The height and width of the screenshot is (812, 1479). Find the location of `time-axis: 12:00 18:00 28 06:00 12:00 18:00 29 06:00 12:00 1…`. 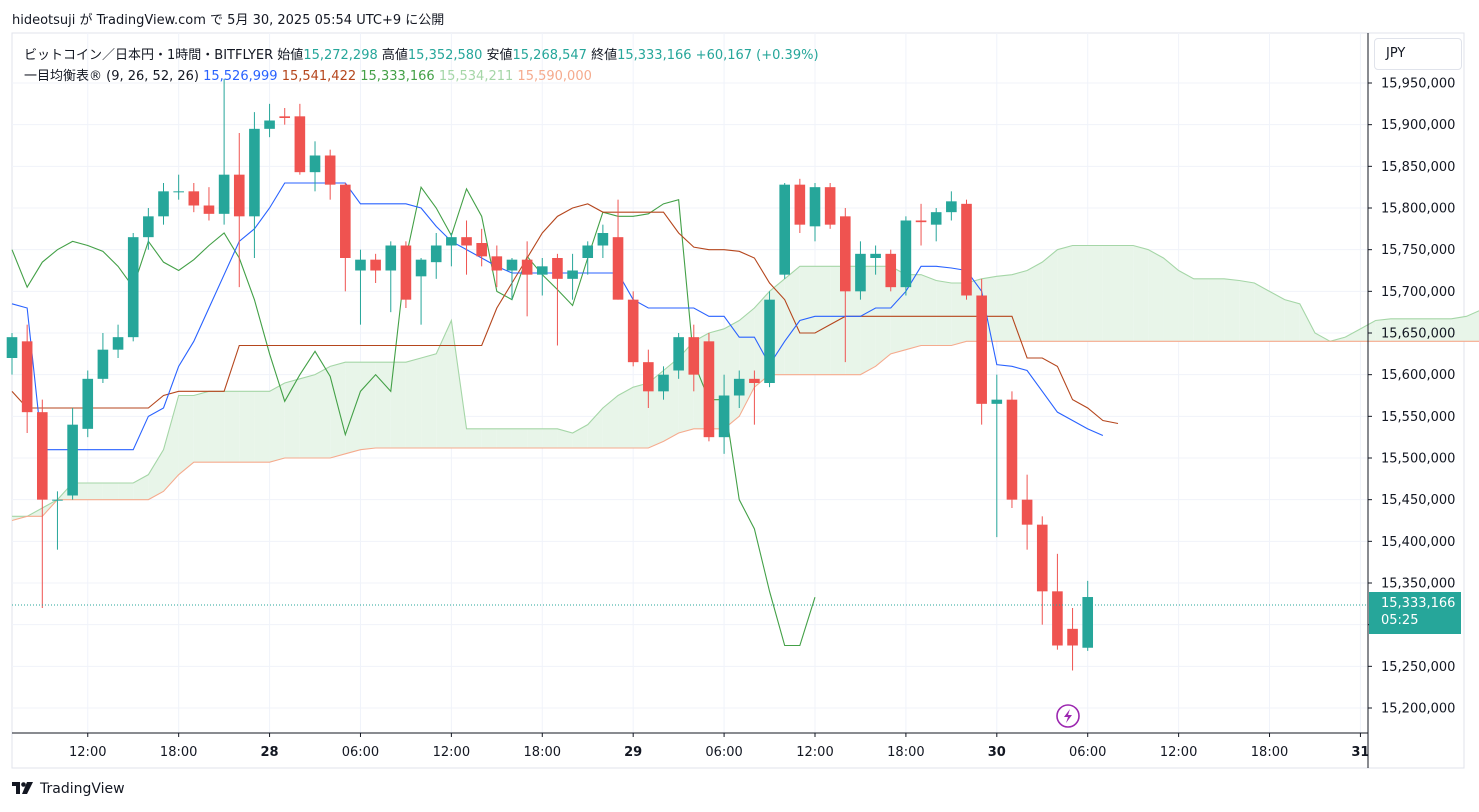

time-axis: 12:00 18:00 28 06:00 12:00 18:00 29 06:00 12:00 1… is located at coordinates (719, 746).